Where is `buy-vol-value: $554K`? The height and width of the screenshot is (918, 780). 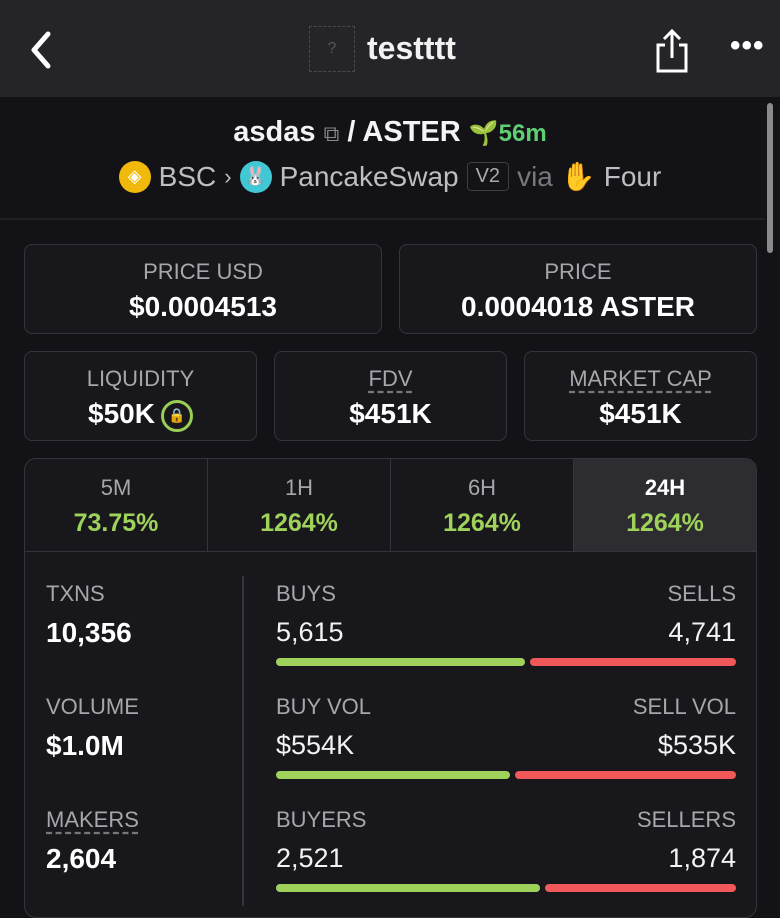 buy-vol-value: $554K is located at coordinates (315, 745).